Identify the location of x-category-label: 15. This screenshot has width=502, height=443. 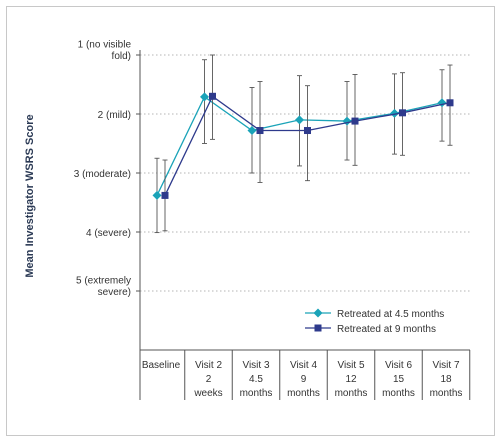
(399, 379).